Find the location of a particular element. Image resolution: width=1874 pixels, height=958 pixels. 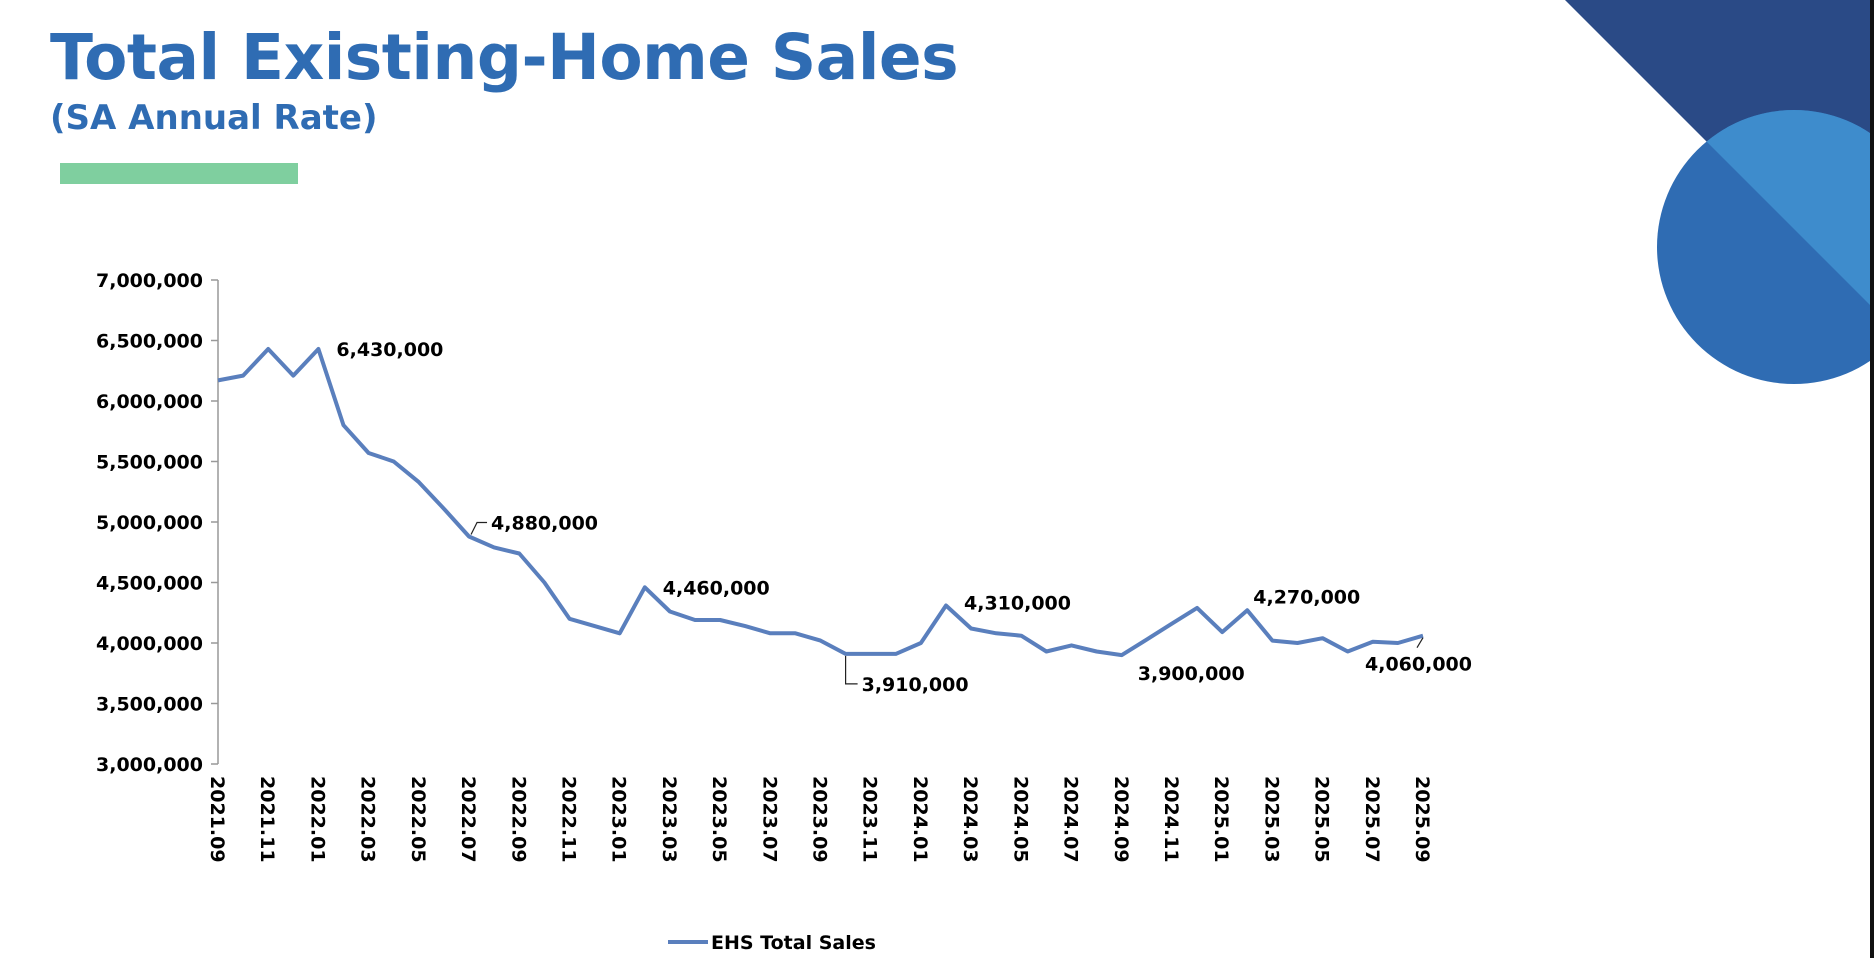

x-tick-label: 2023.05 is located at coordinates (719, 819).